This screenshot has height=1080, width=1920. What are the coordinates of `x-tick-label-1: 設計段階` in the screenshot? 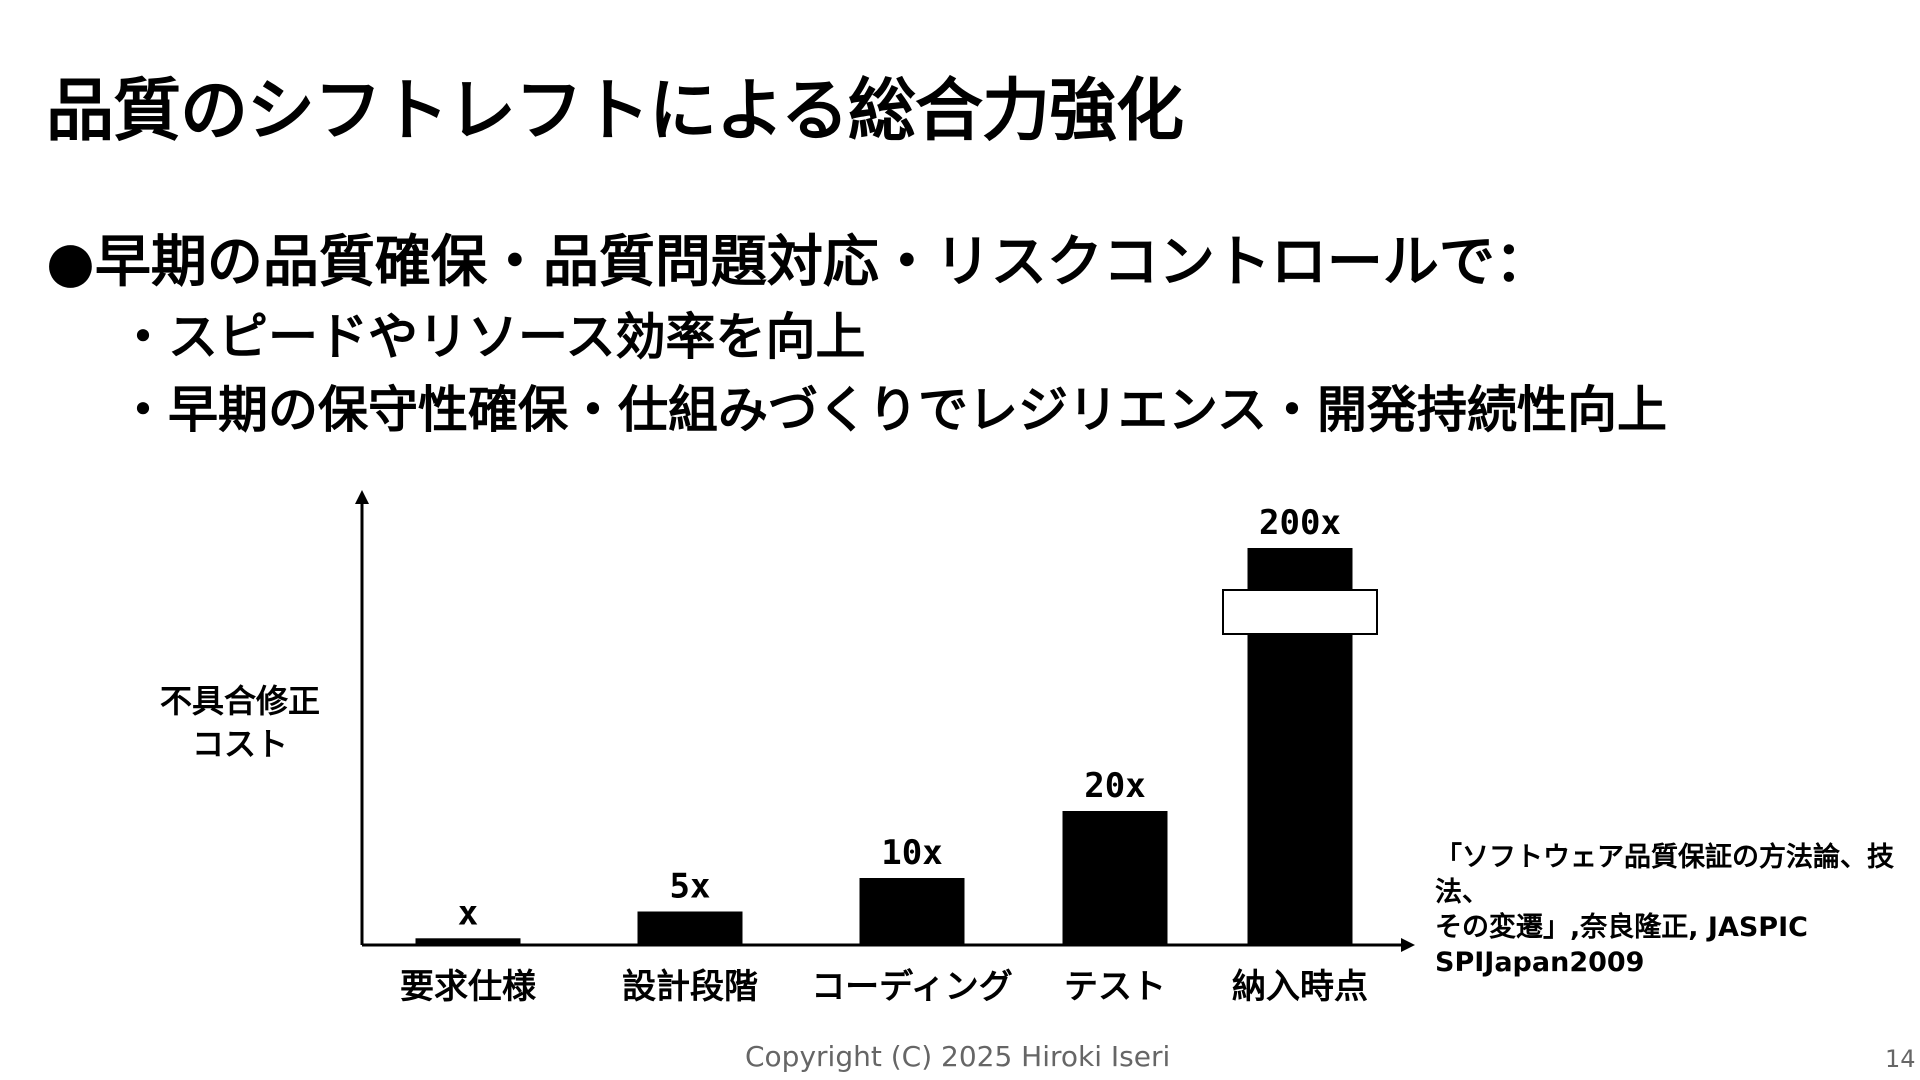 It's located at (690, 987).